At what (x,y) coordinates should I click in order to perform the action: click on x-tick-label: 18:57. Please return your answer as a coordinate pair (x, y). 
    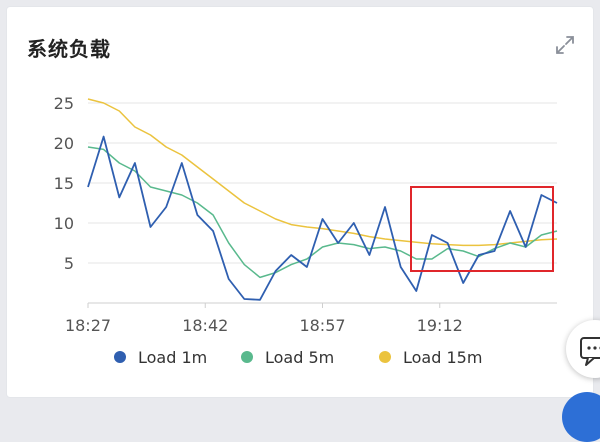
    Looking at the image, I should click on (322, 325).